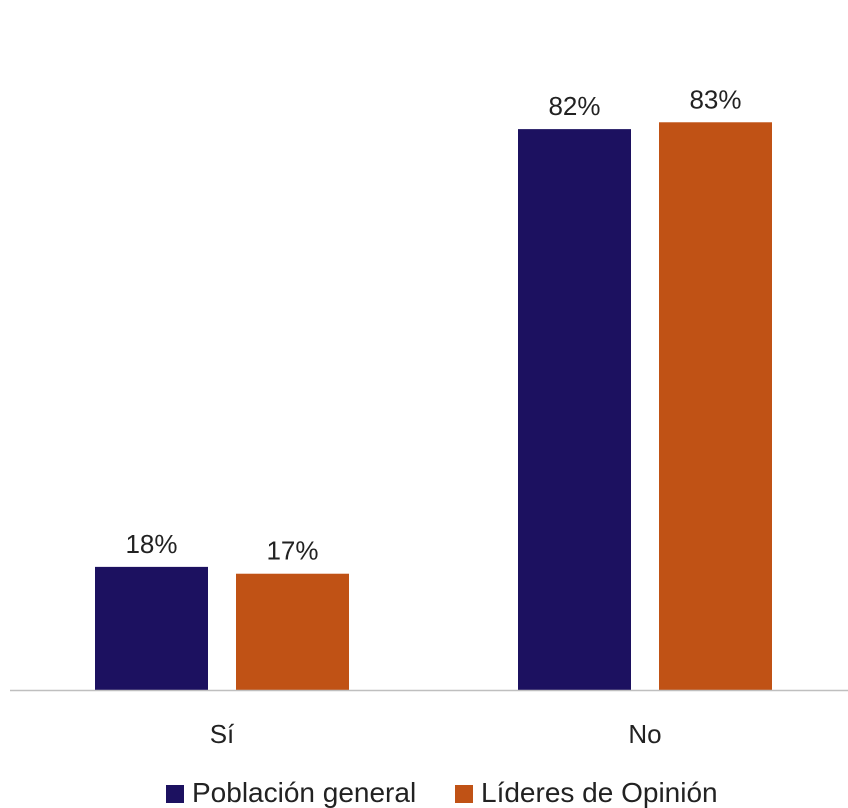  Describe the element at coordinates (644, 734) in the screenshot. I see `x-tick-label-1: No` at that location.